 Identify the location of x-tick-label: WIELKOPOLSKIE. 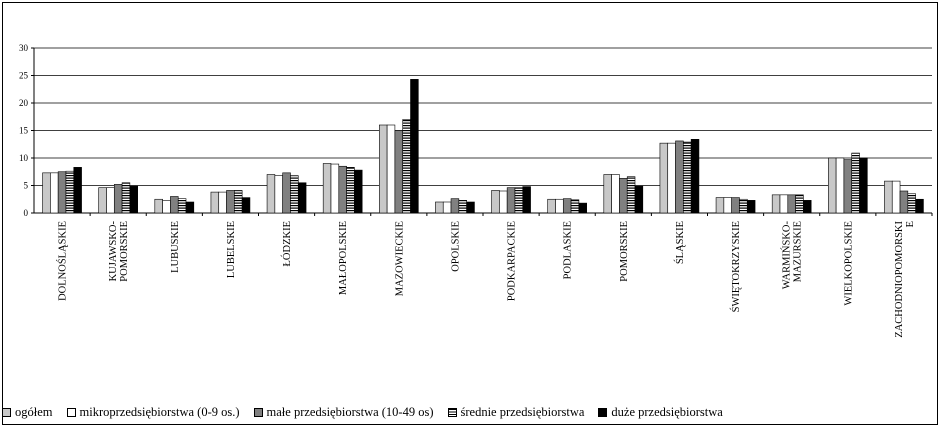
(848, 263).